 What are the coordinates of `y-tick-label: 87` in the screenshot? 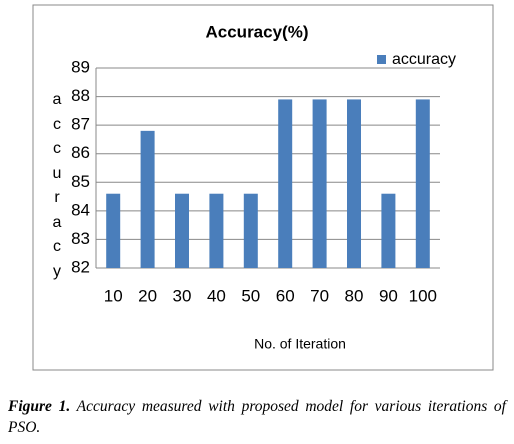 It's located at (80, 124).